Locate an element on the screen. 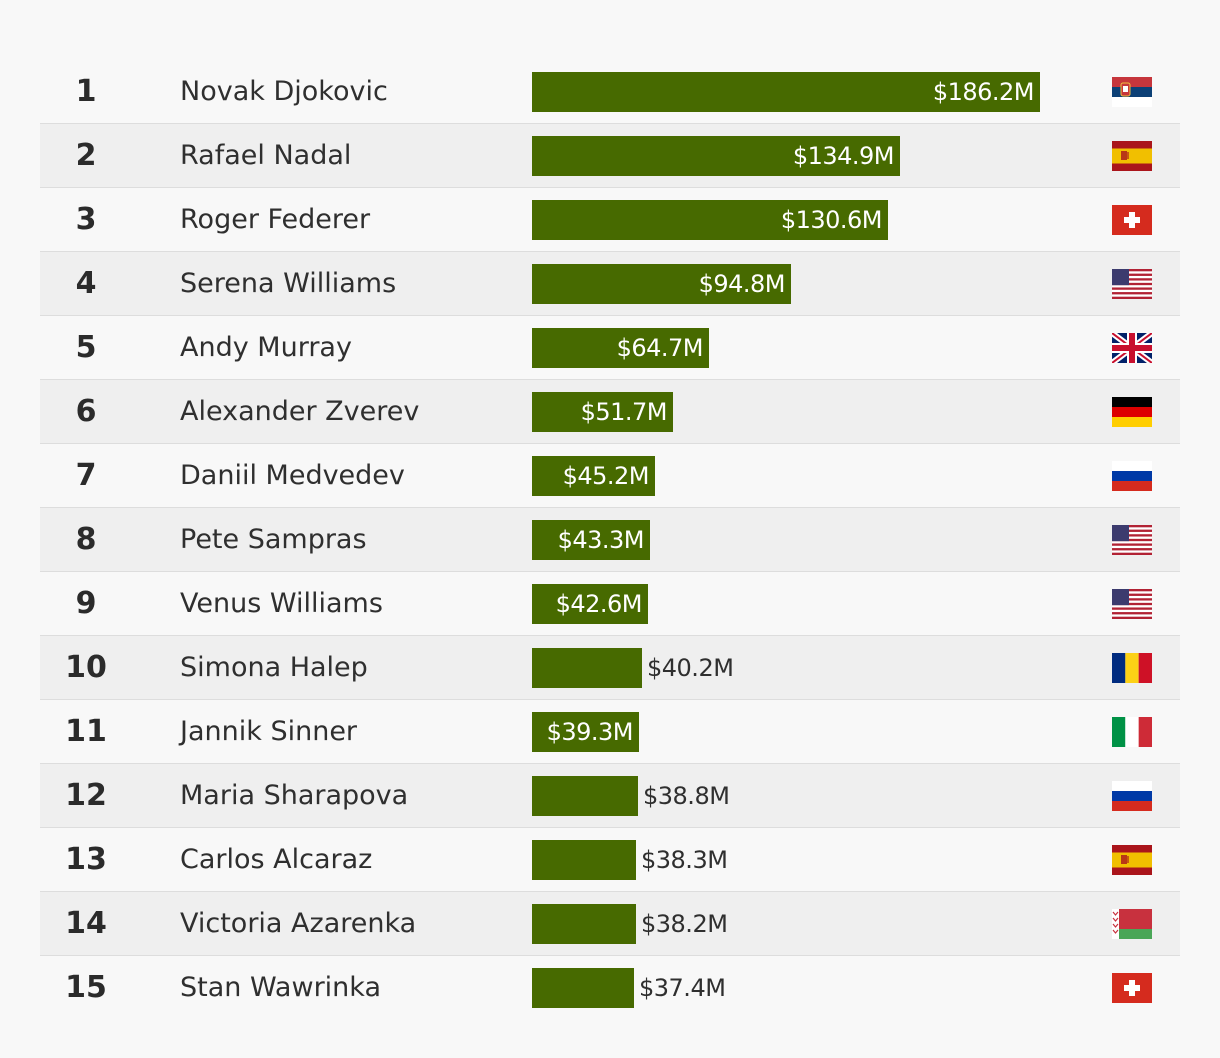 The height and width of the screenshot is (1058, 1220). rank-number: 13 is located at coordinates (86, 859).